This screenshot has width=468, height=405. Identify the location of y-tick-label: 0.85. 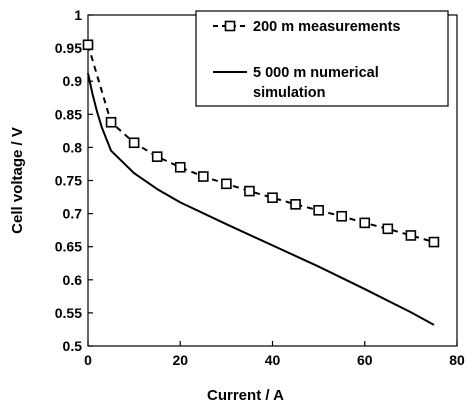
(68, 114).